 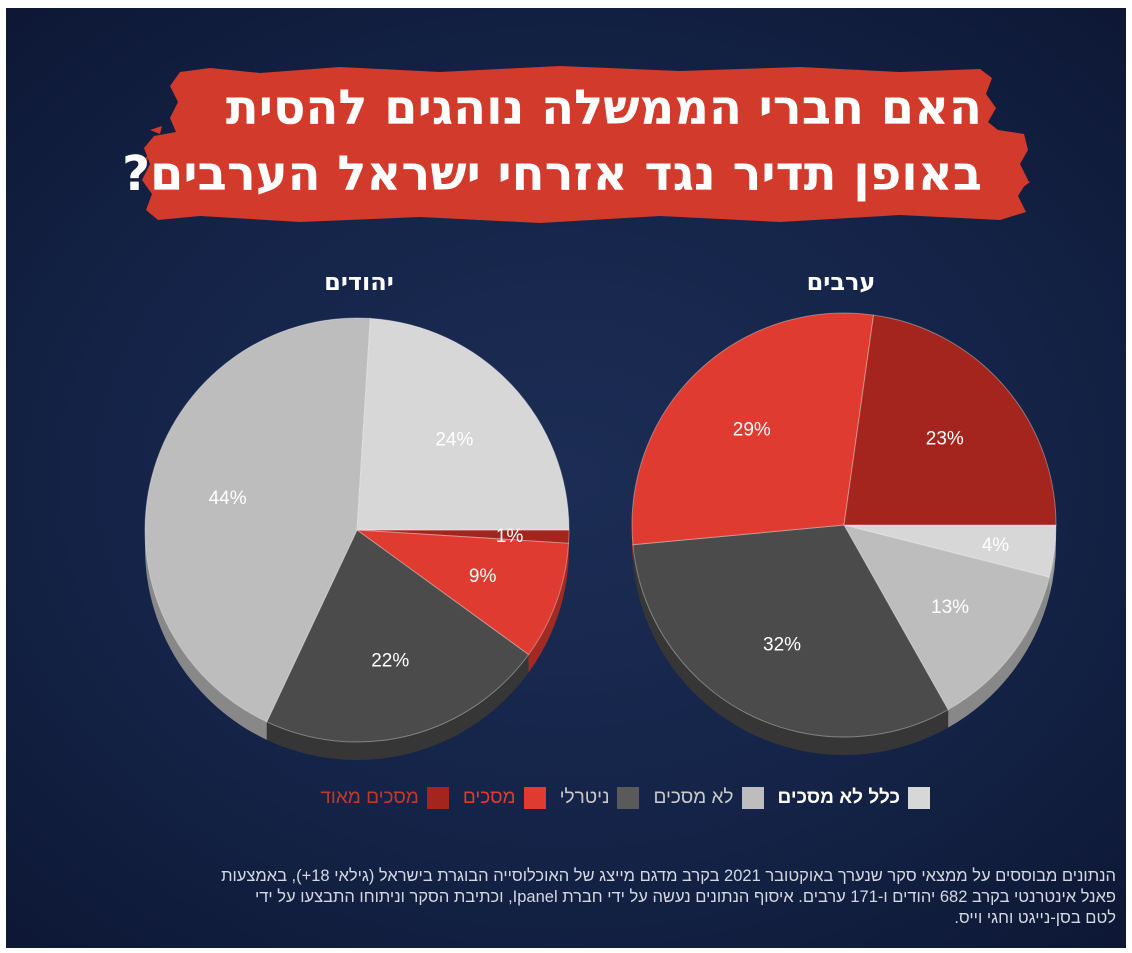 I want to click on pie-data-label-strongly_agree: 23%, so click(x=945, y=438).